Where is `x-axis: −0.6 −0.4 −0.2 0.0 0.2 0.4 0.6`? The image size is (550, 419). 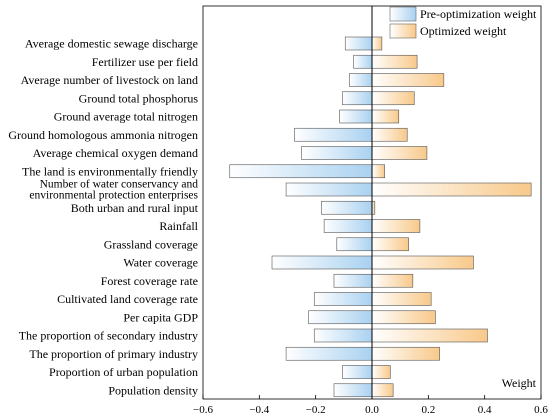
x-axis: −0.6 −0.4 −0.2 0.0 0.2 0.4 0.6 is located at coordinates (370, 405).